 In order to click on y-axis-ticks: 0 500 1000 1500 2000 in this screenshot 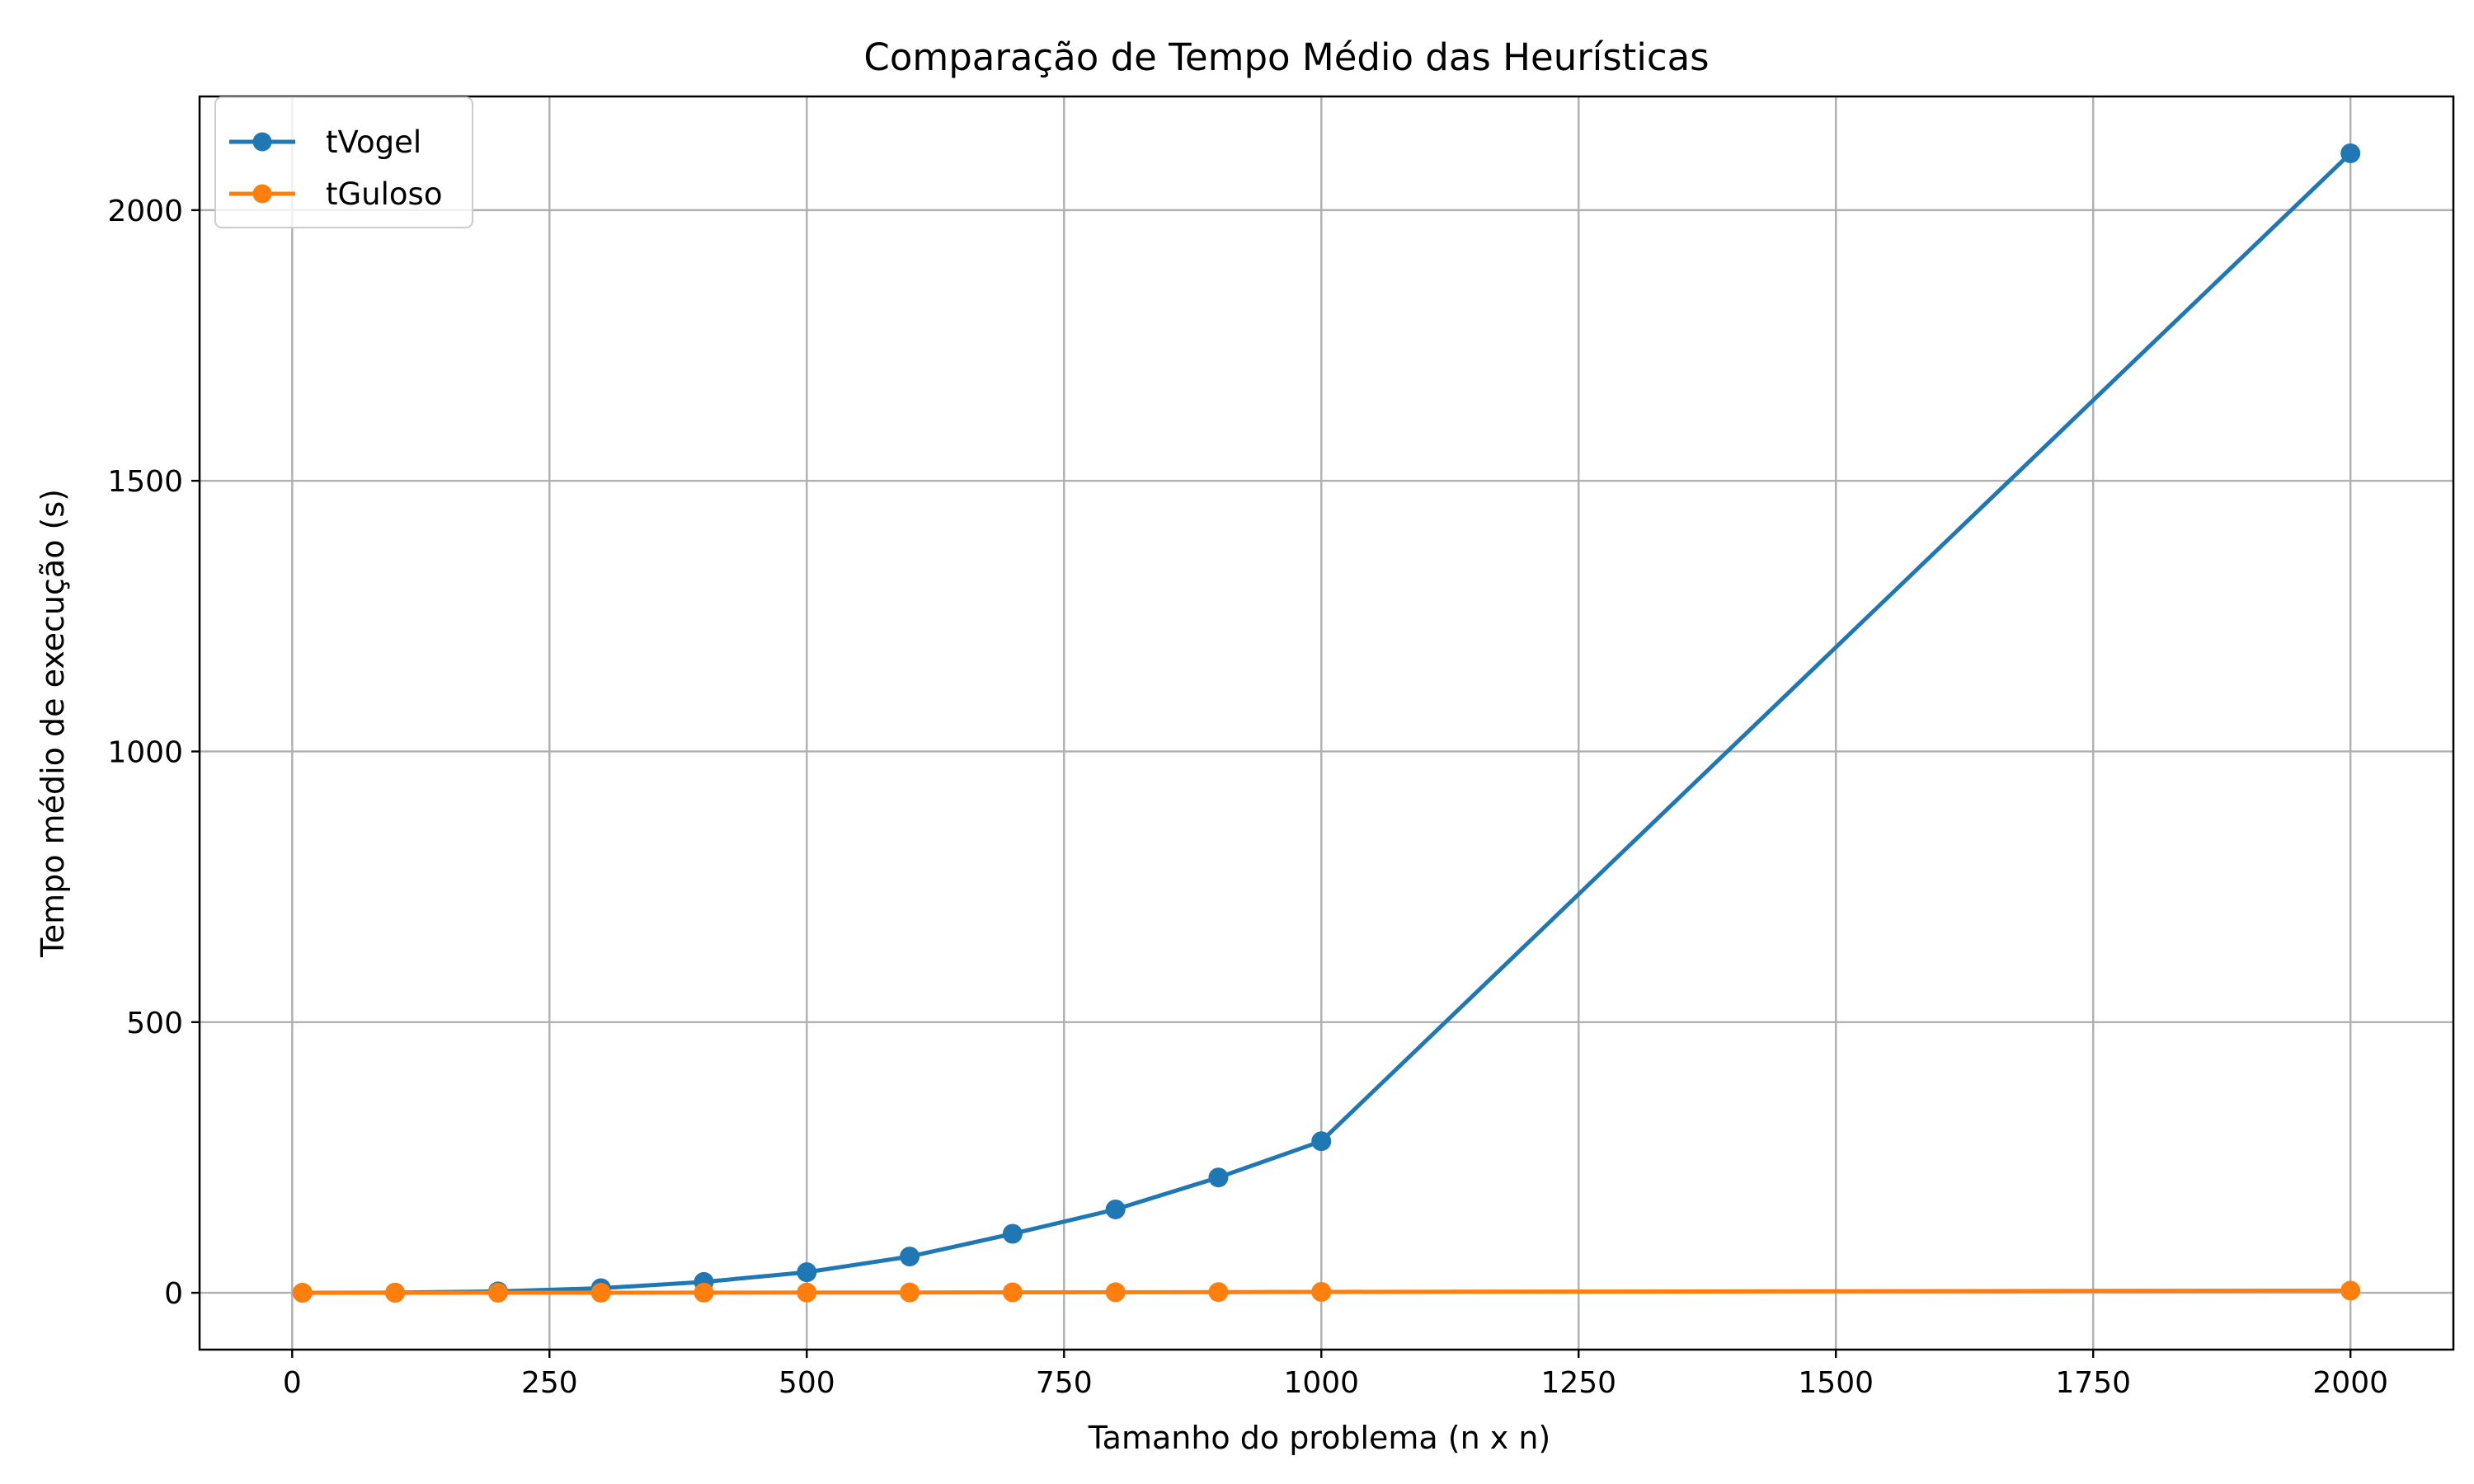, I will do `click(153, 753)`.